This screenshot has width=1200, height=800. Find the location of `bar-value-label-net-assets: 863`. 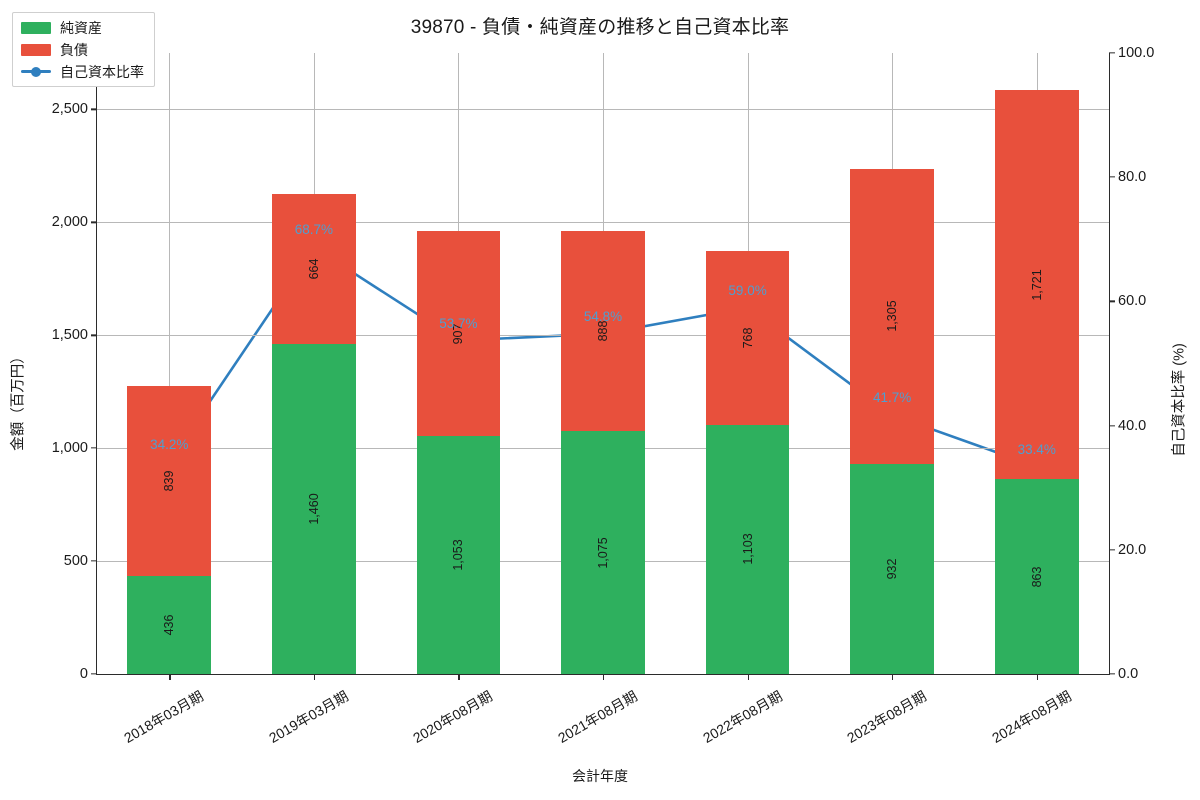

bar-value-label-net-assets: 863 is located at coordinates (1036, 576).